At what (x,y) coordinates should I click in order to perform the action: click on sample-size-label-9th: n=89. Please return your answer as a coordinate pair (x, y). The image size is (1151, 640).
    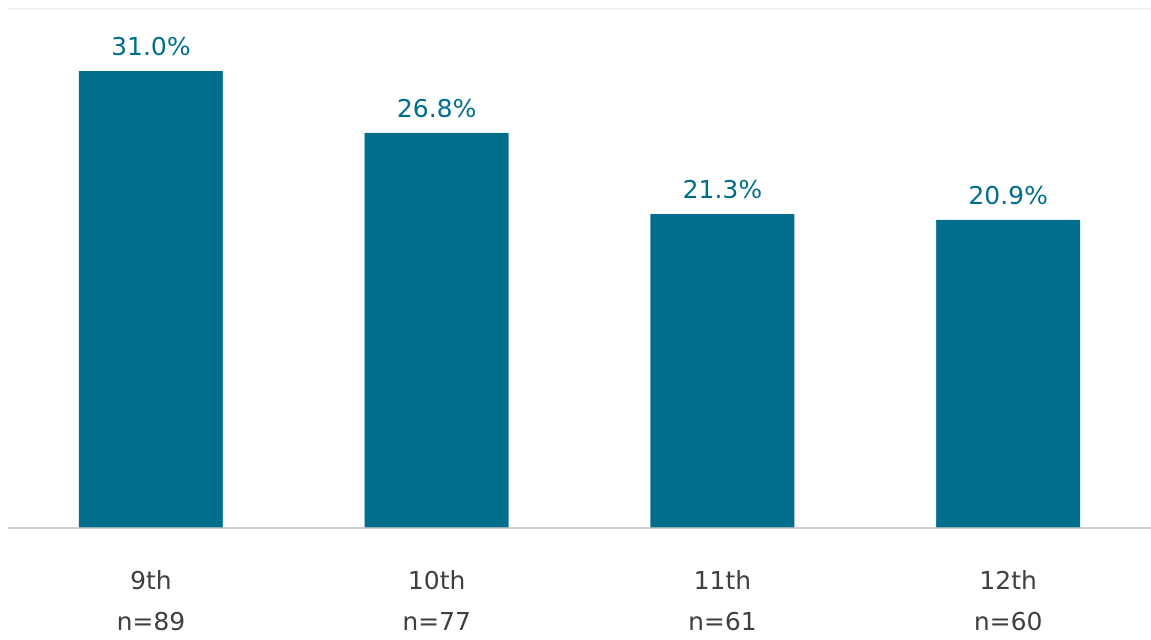
    Looking at the image, I should click on (151, 621).